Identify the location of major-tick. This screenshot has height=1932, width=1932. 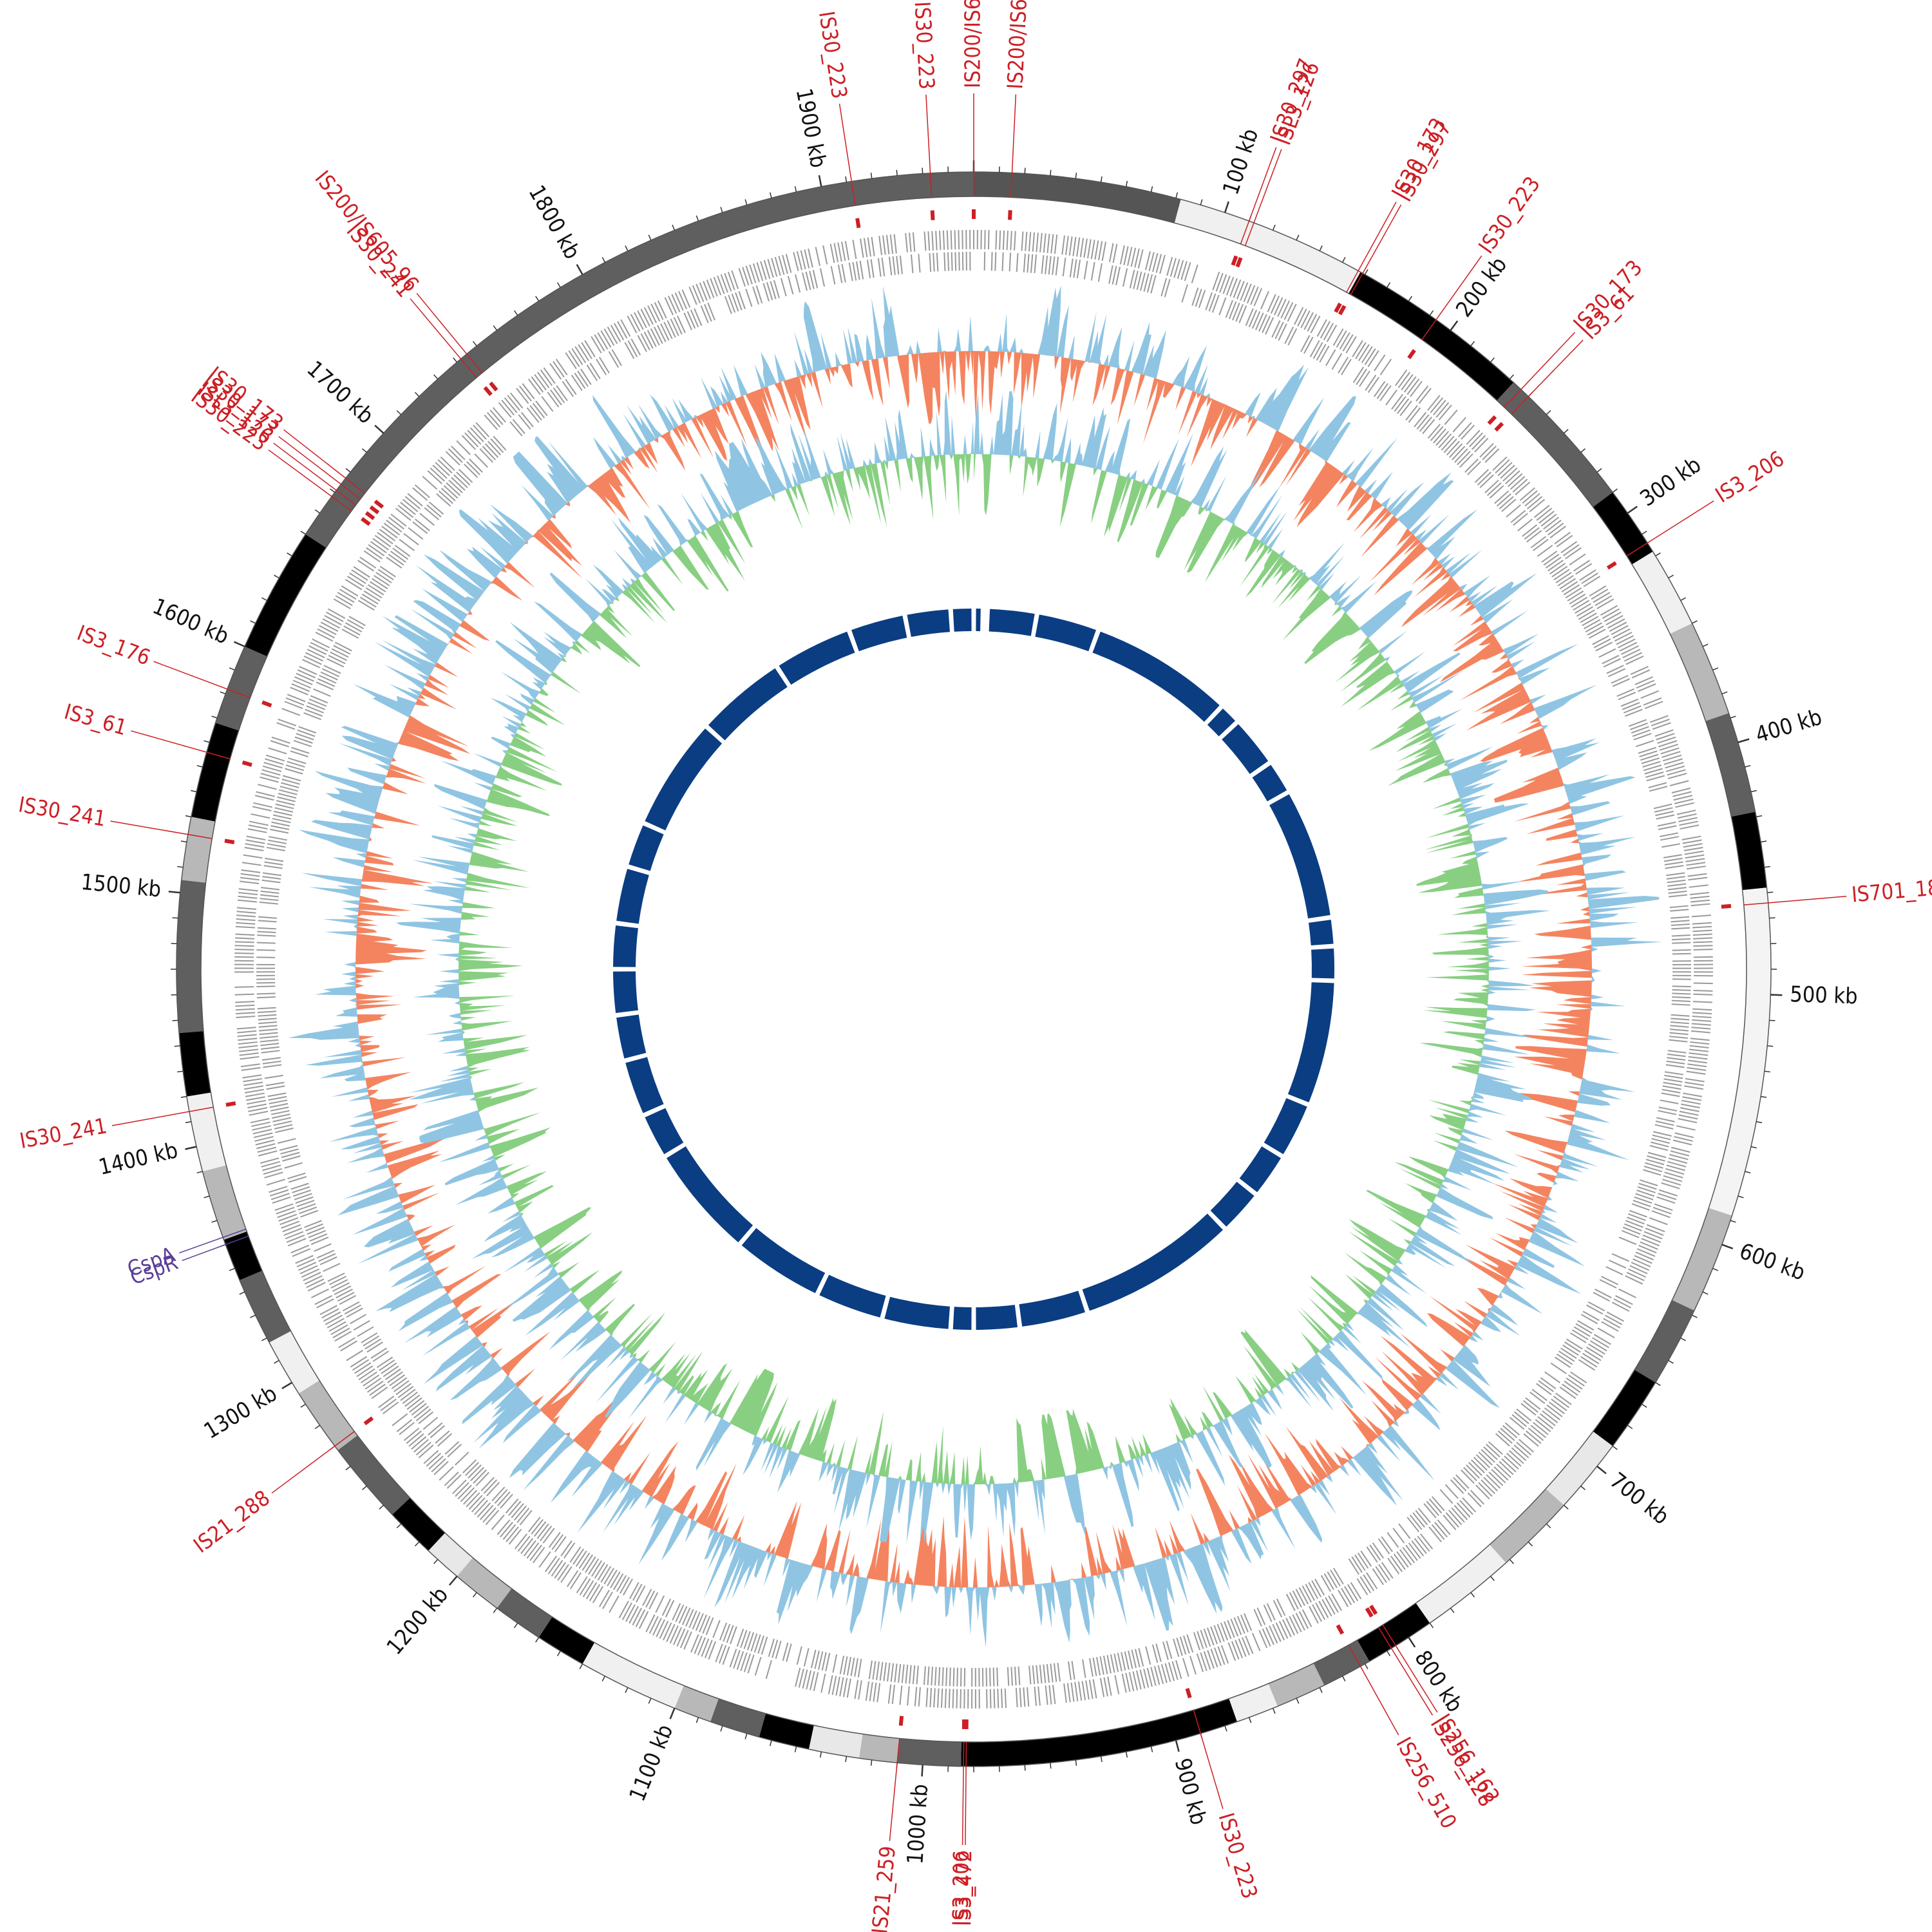
(1454, 326).